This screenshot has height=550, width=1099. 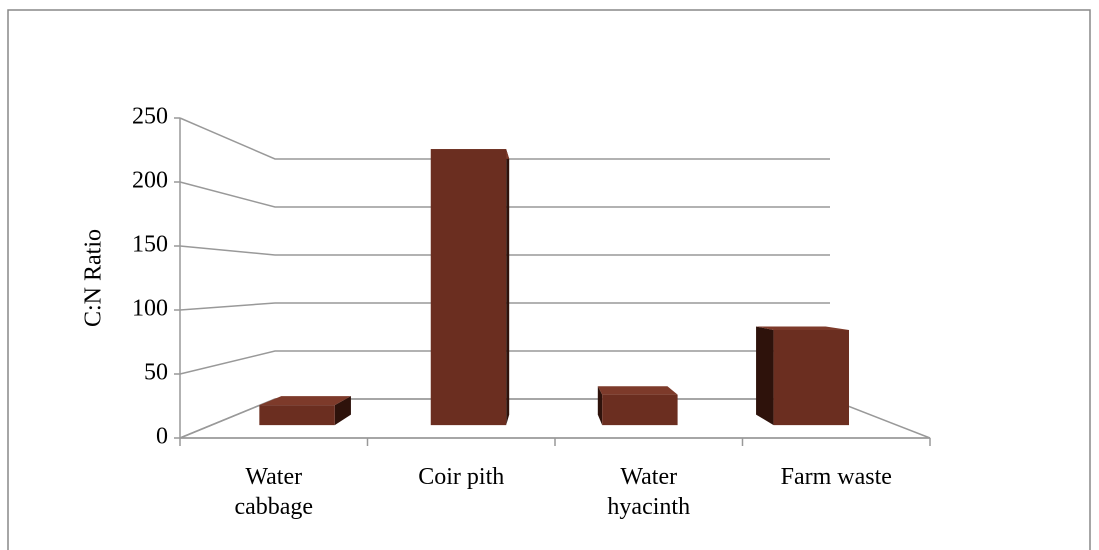 What do you see at coordinates (461, 477) in the screenshot?
I see `x-tick-label: Coir pith` at bounding box center [461, 477].